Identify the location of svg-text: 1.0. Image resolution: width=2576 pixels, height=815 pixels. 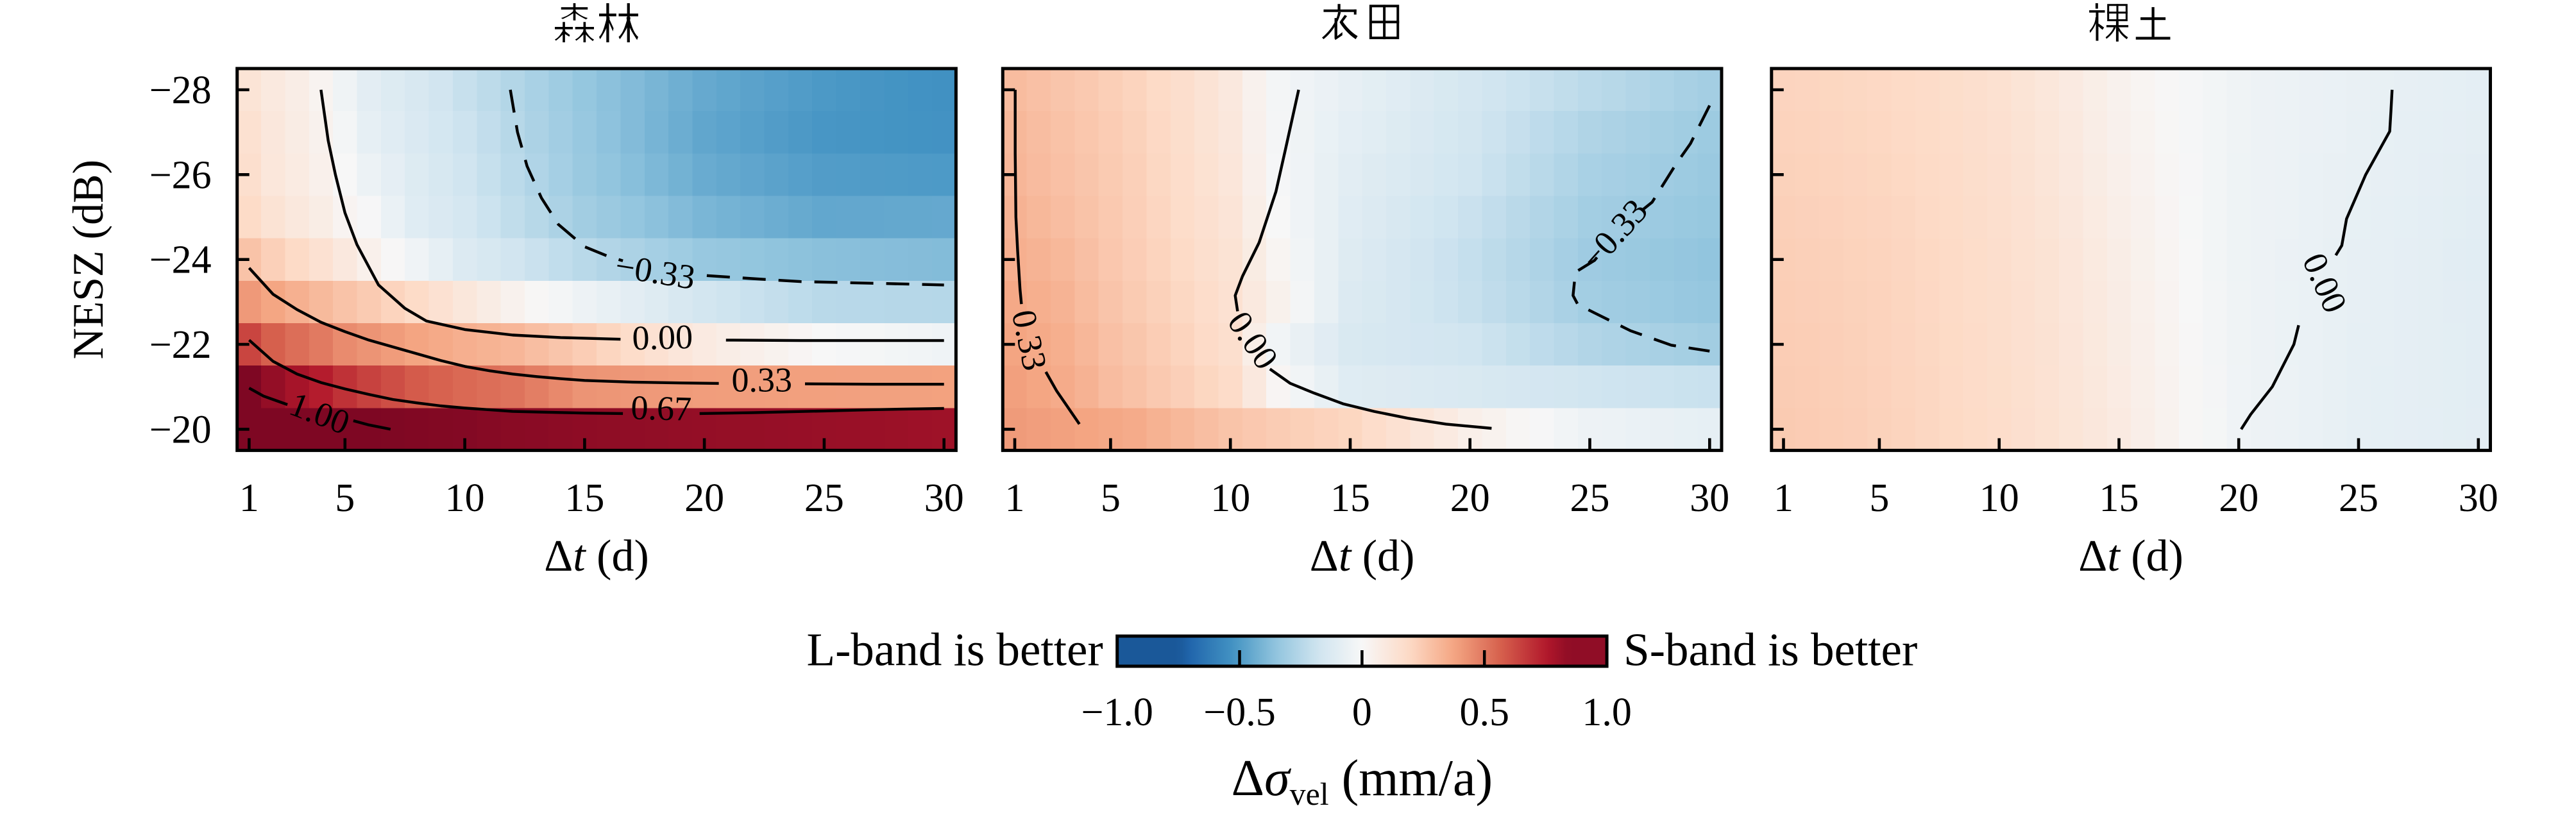
(1607, 713).